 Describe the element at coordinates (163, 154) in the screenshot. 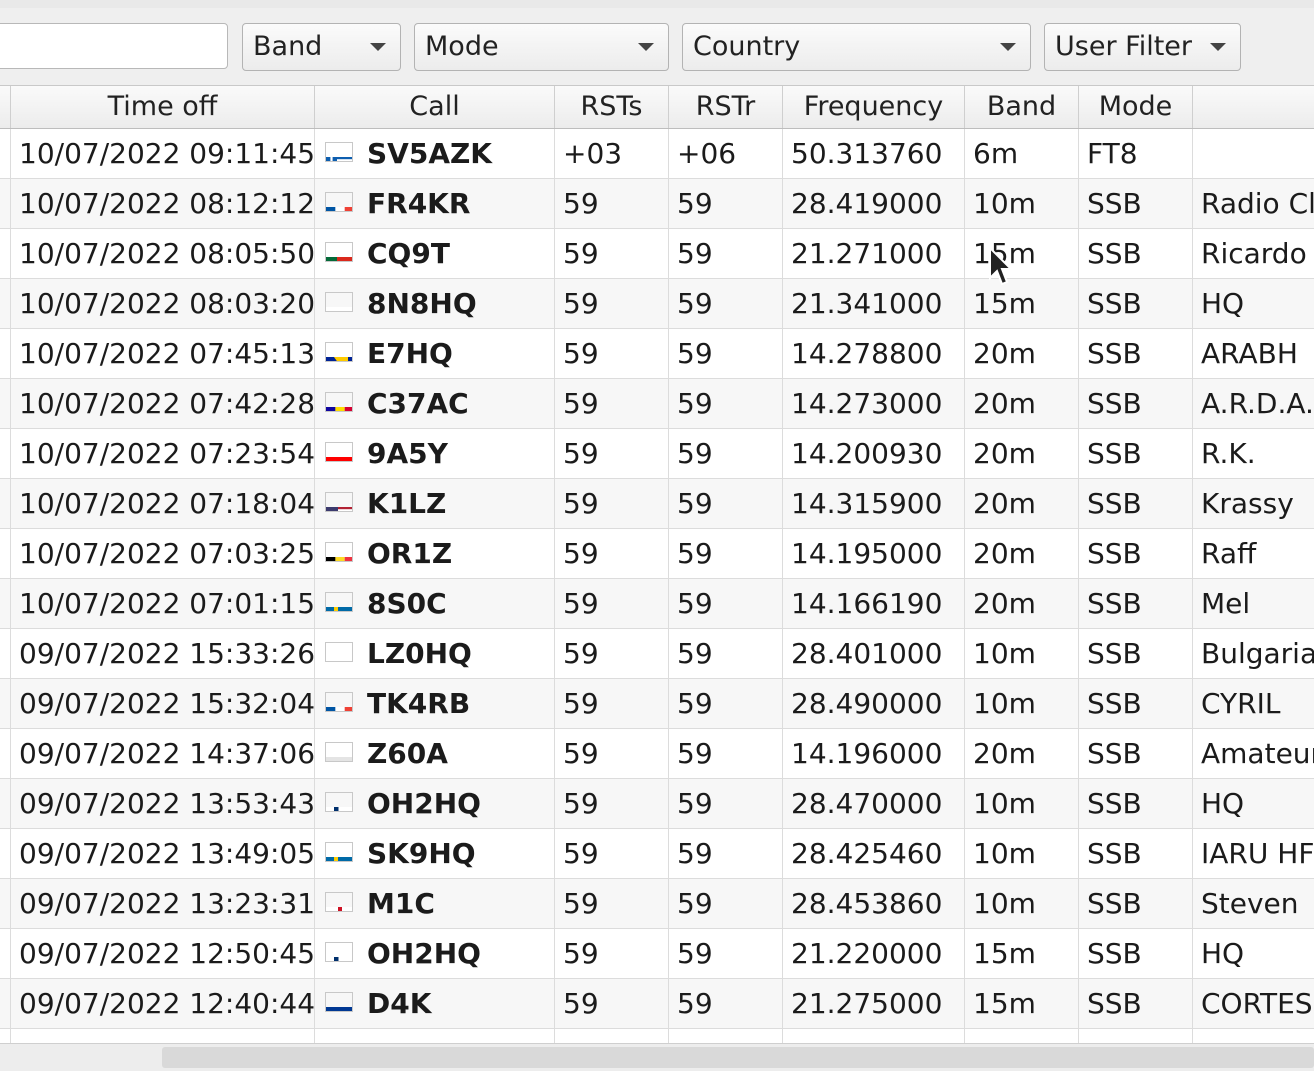

I see `time-off-cell: 10/07/2022 09:11:45` at that location.